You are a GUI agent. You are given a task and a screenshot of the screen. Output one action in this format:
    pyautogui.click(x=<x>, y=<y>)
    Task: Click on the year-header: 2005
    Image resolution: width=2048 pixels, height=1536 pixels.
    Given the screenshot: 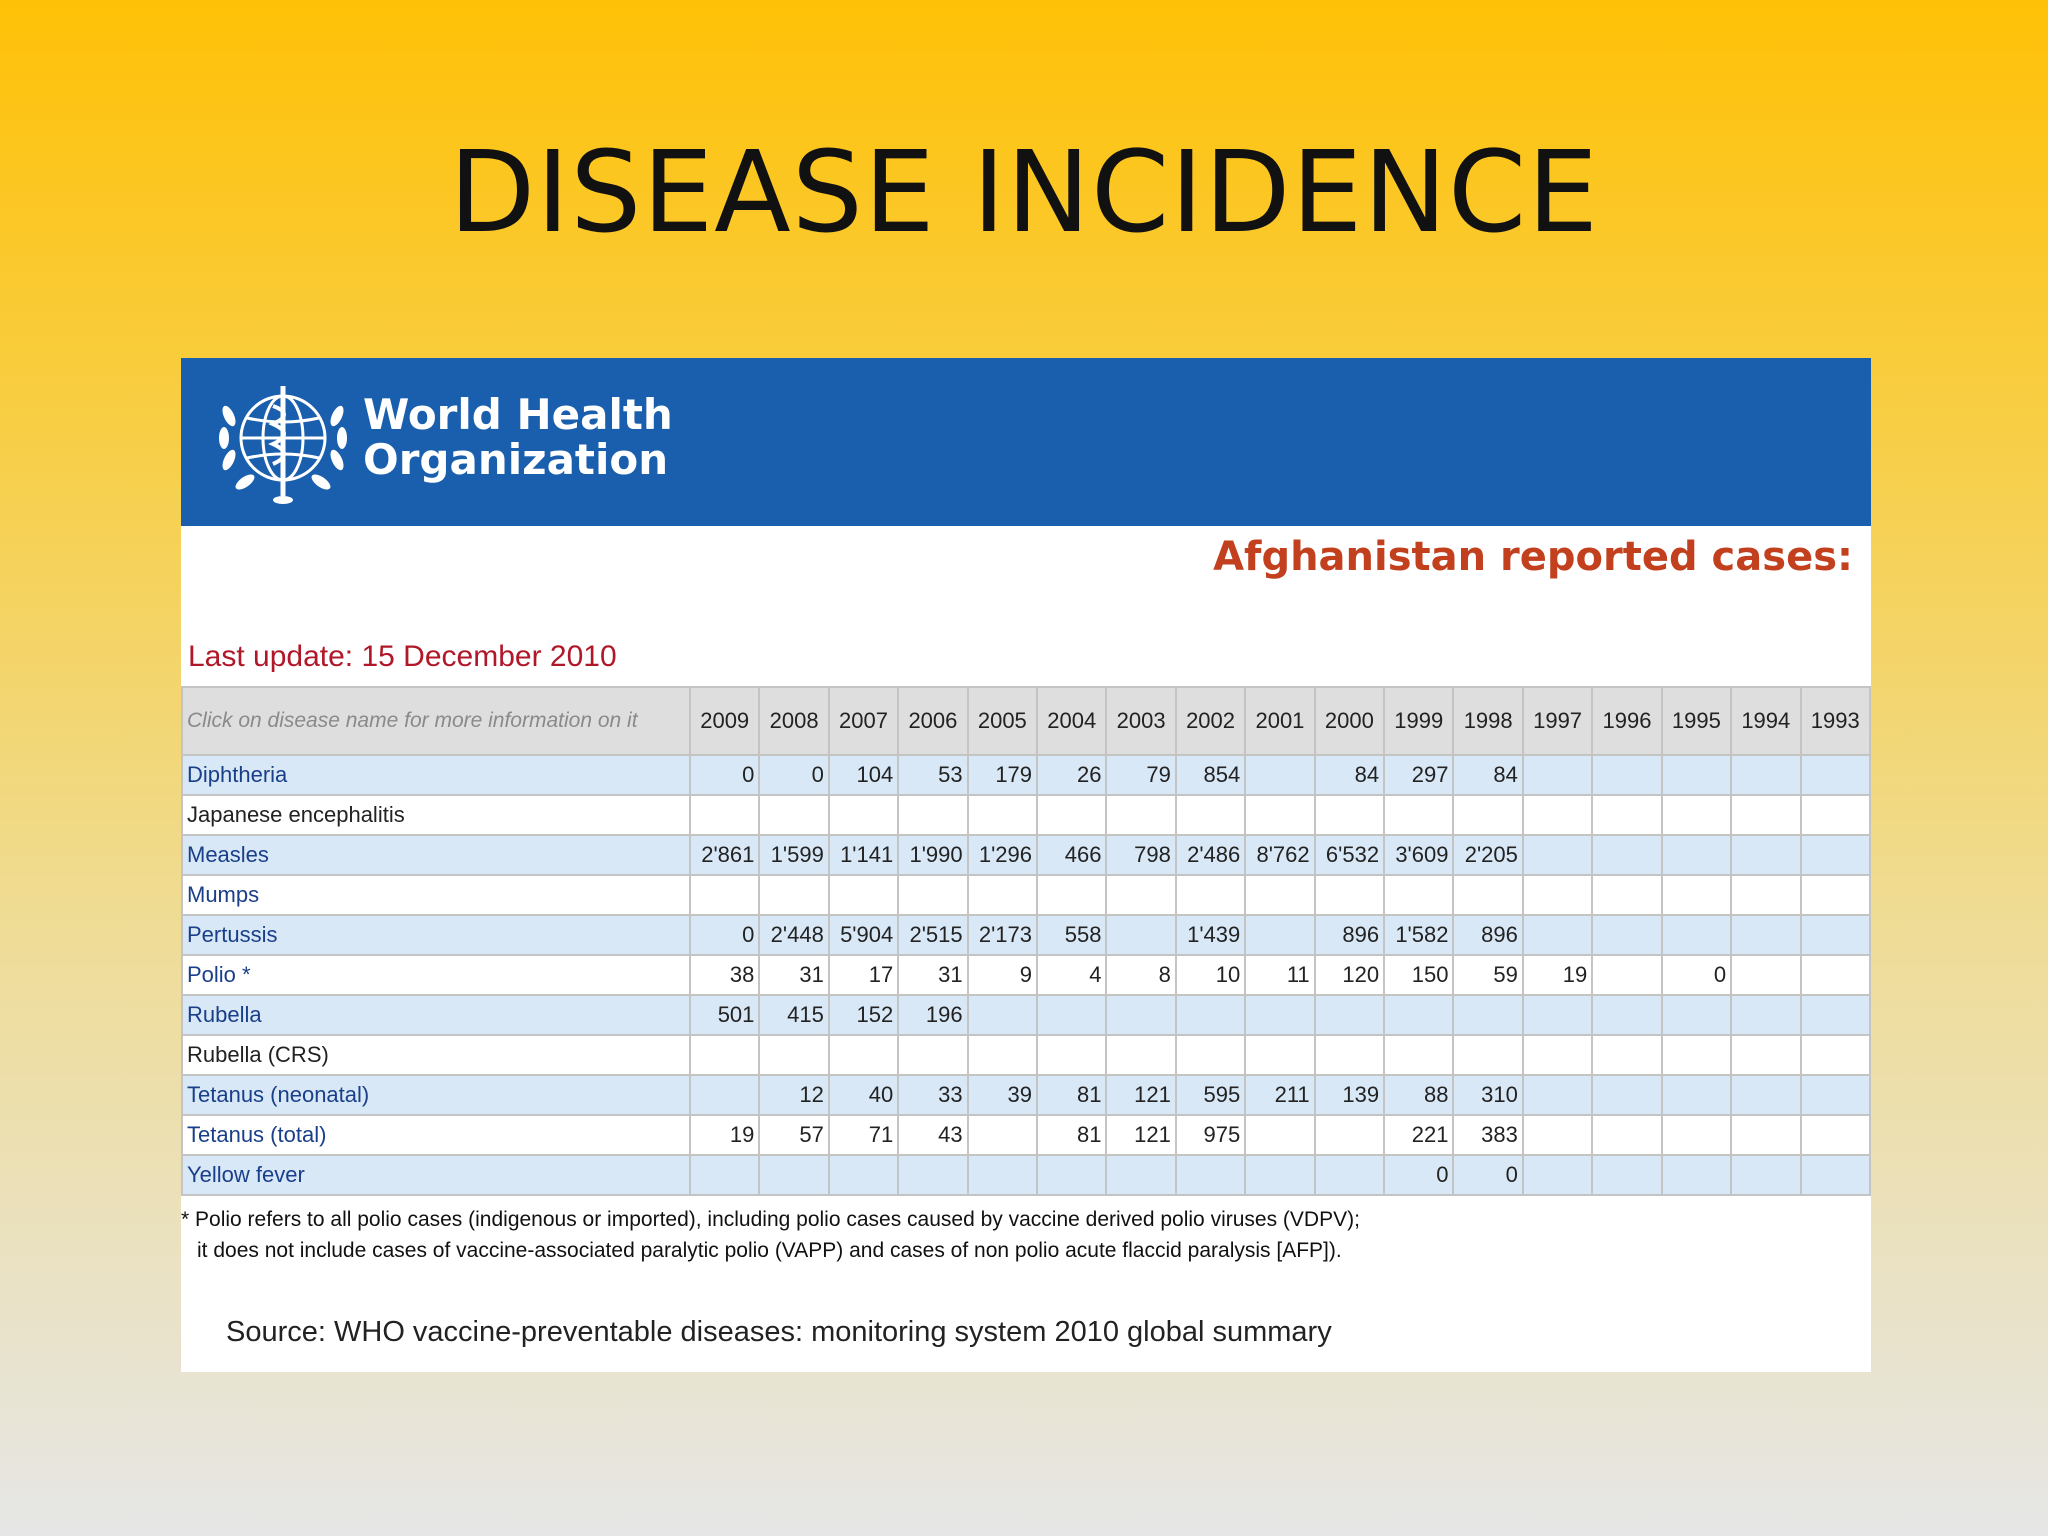 What is the action you would take?
    pyautogui.click(x=1002, y=721)
    